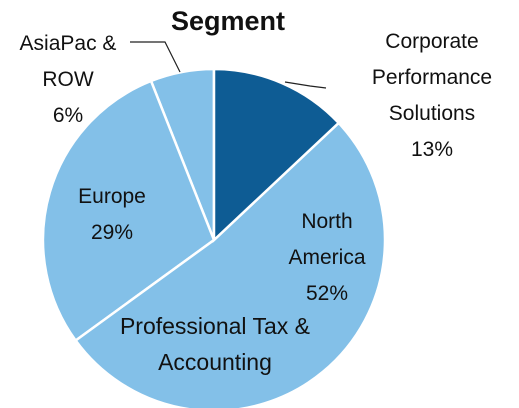 The image size is (519, 408). What do you see at coordinates (432, 149) in the screenshot?
I see `value-label: 13%` at bounding box center [432, 149].